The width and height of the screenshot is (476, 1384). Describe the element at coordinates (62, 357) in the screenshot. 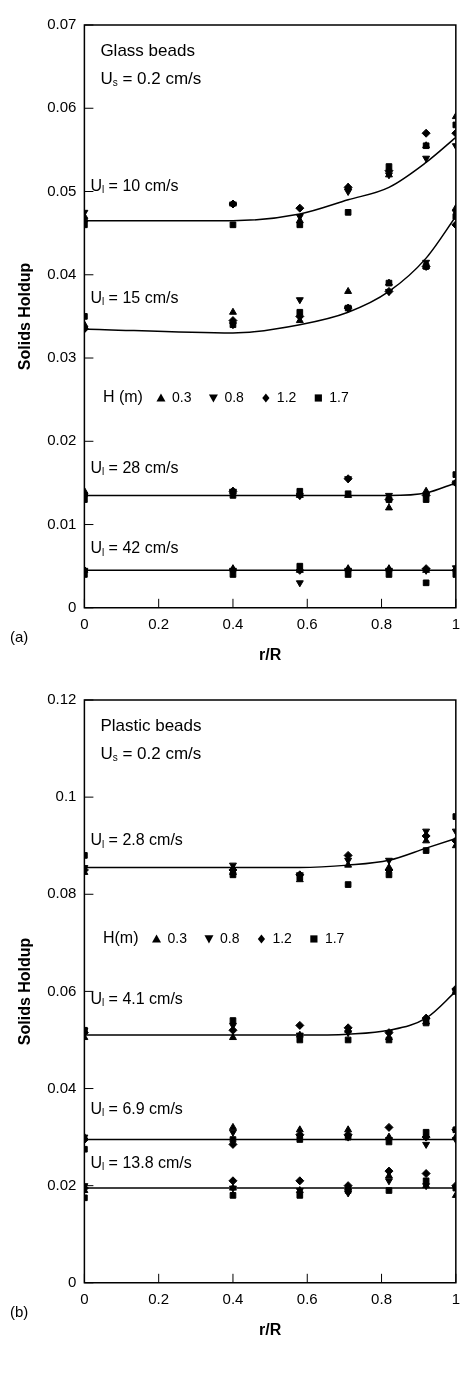

I see `y-tick-label: 0.03` at that location.